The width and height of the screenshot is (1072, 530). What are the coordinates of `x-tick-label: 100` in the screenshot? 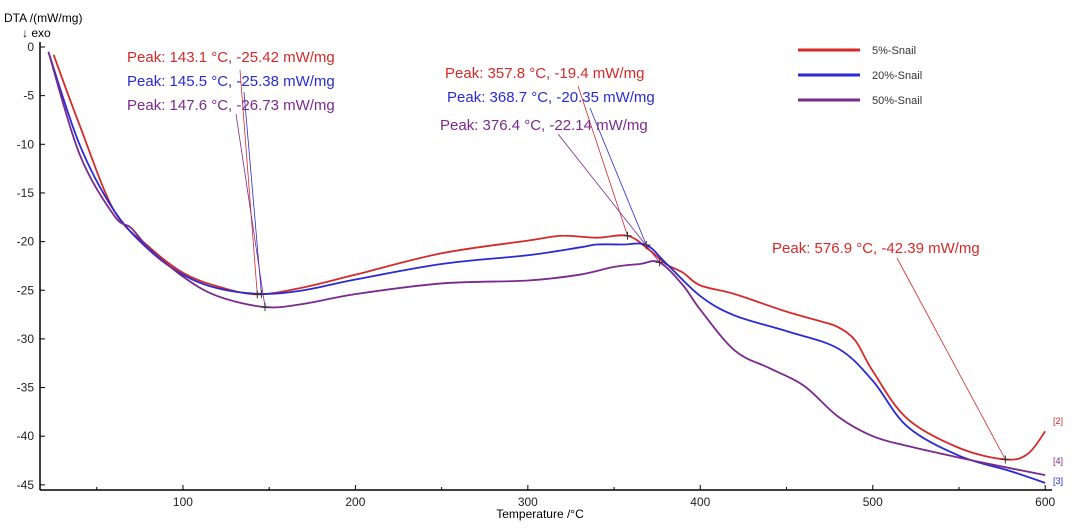 It's located at (183, 502).